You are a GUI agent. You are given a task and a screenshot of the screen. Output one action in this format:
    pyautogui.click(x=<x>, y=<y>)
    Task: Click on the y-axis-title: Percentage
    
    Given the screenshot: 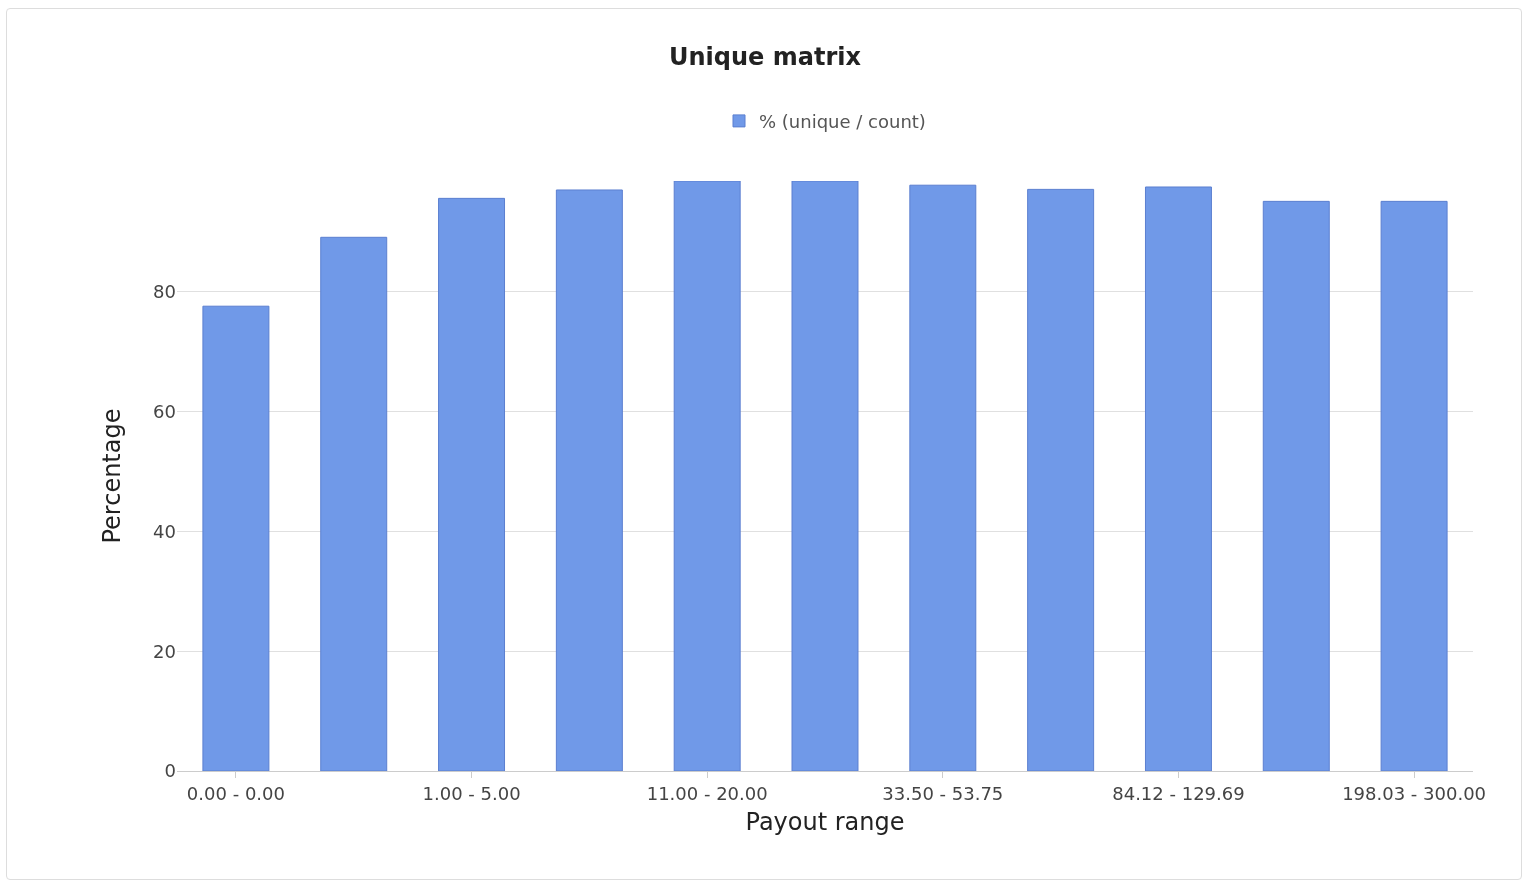 What is the action you would take?
    pyautogui.click(x=112, y=476)
    